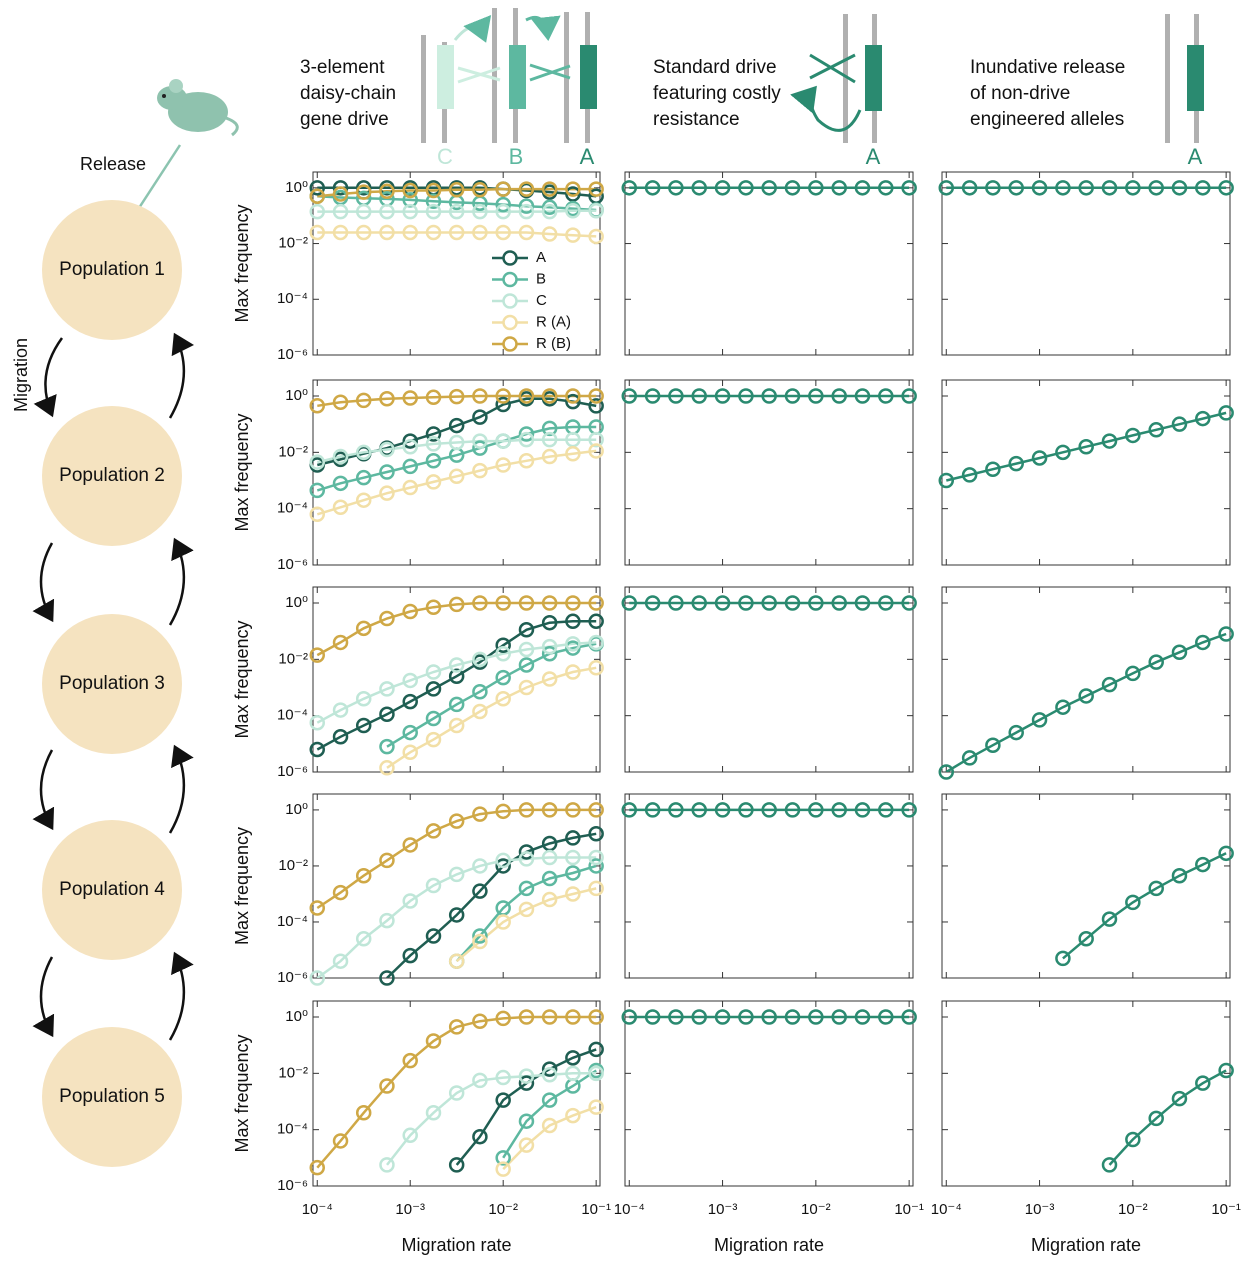 The width and height of the screenshot is (1251, 1261). I want to click on population-label: Population 3, so click(112, 683).